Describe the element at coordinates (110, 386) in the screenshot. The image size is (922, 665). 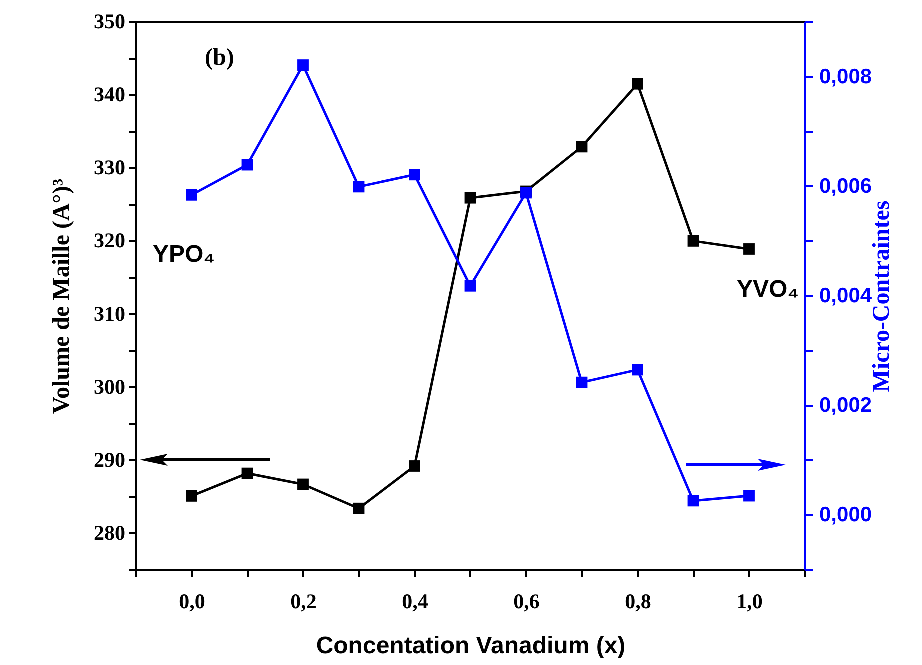
I see `y-tick-label: 300` at that location.